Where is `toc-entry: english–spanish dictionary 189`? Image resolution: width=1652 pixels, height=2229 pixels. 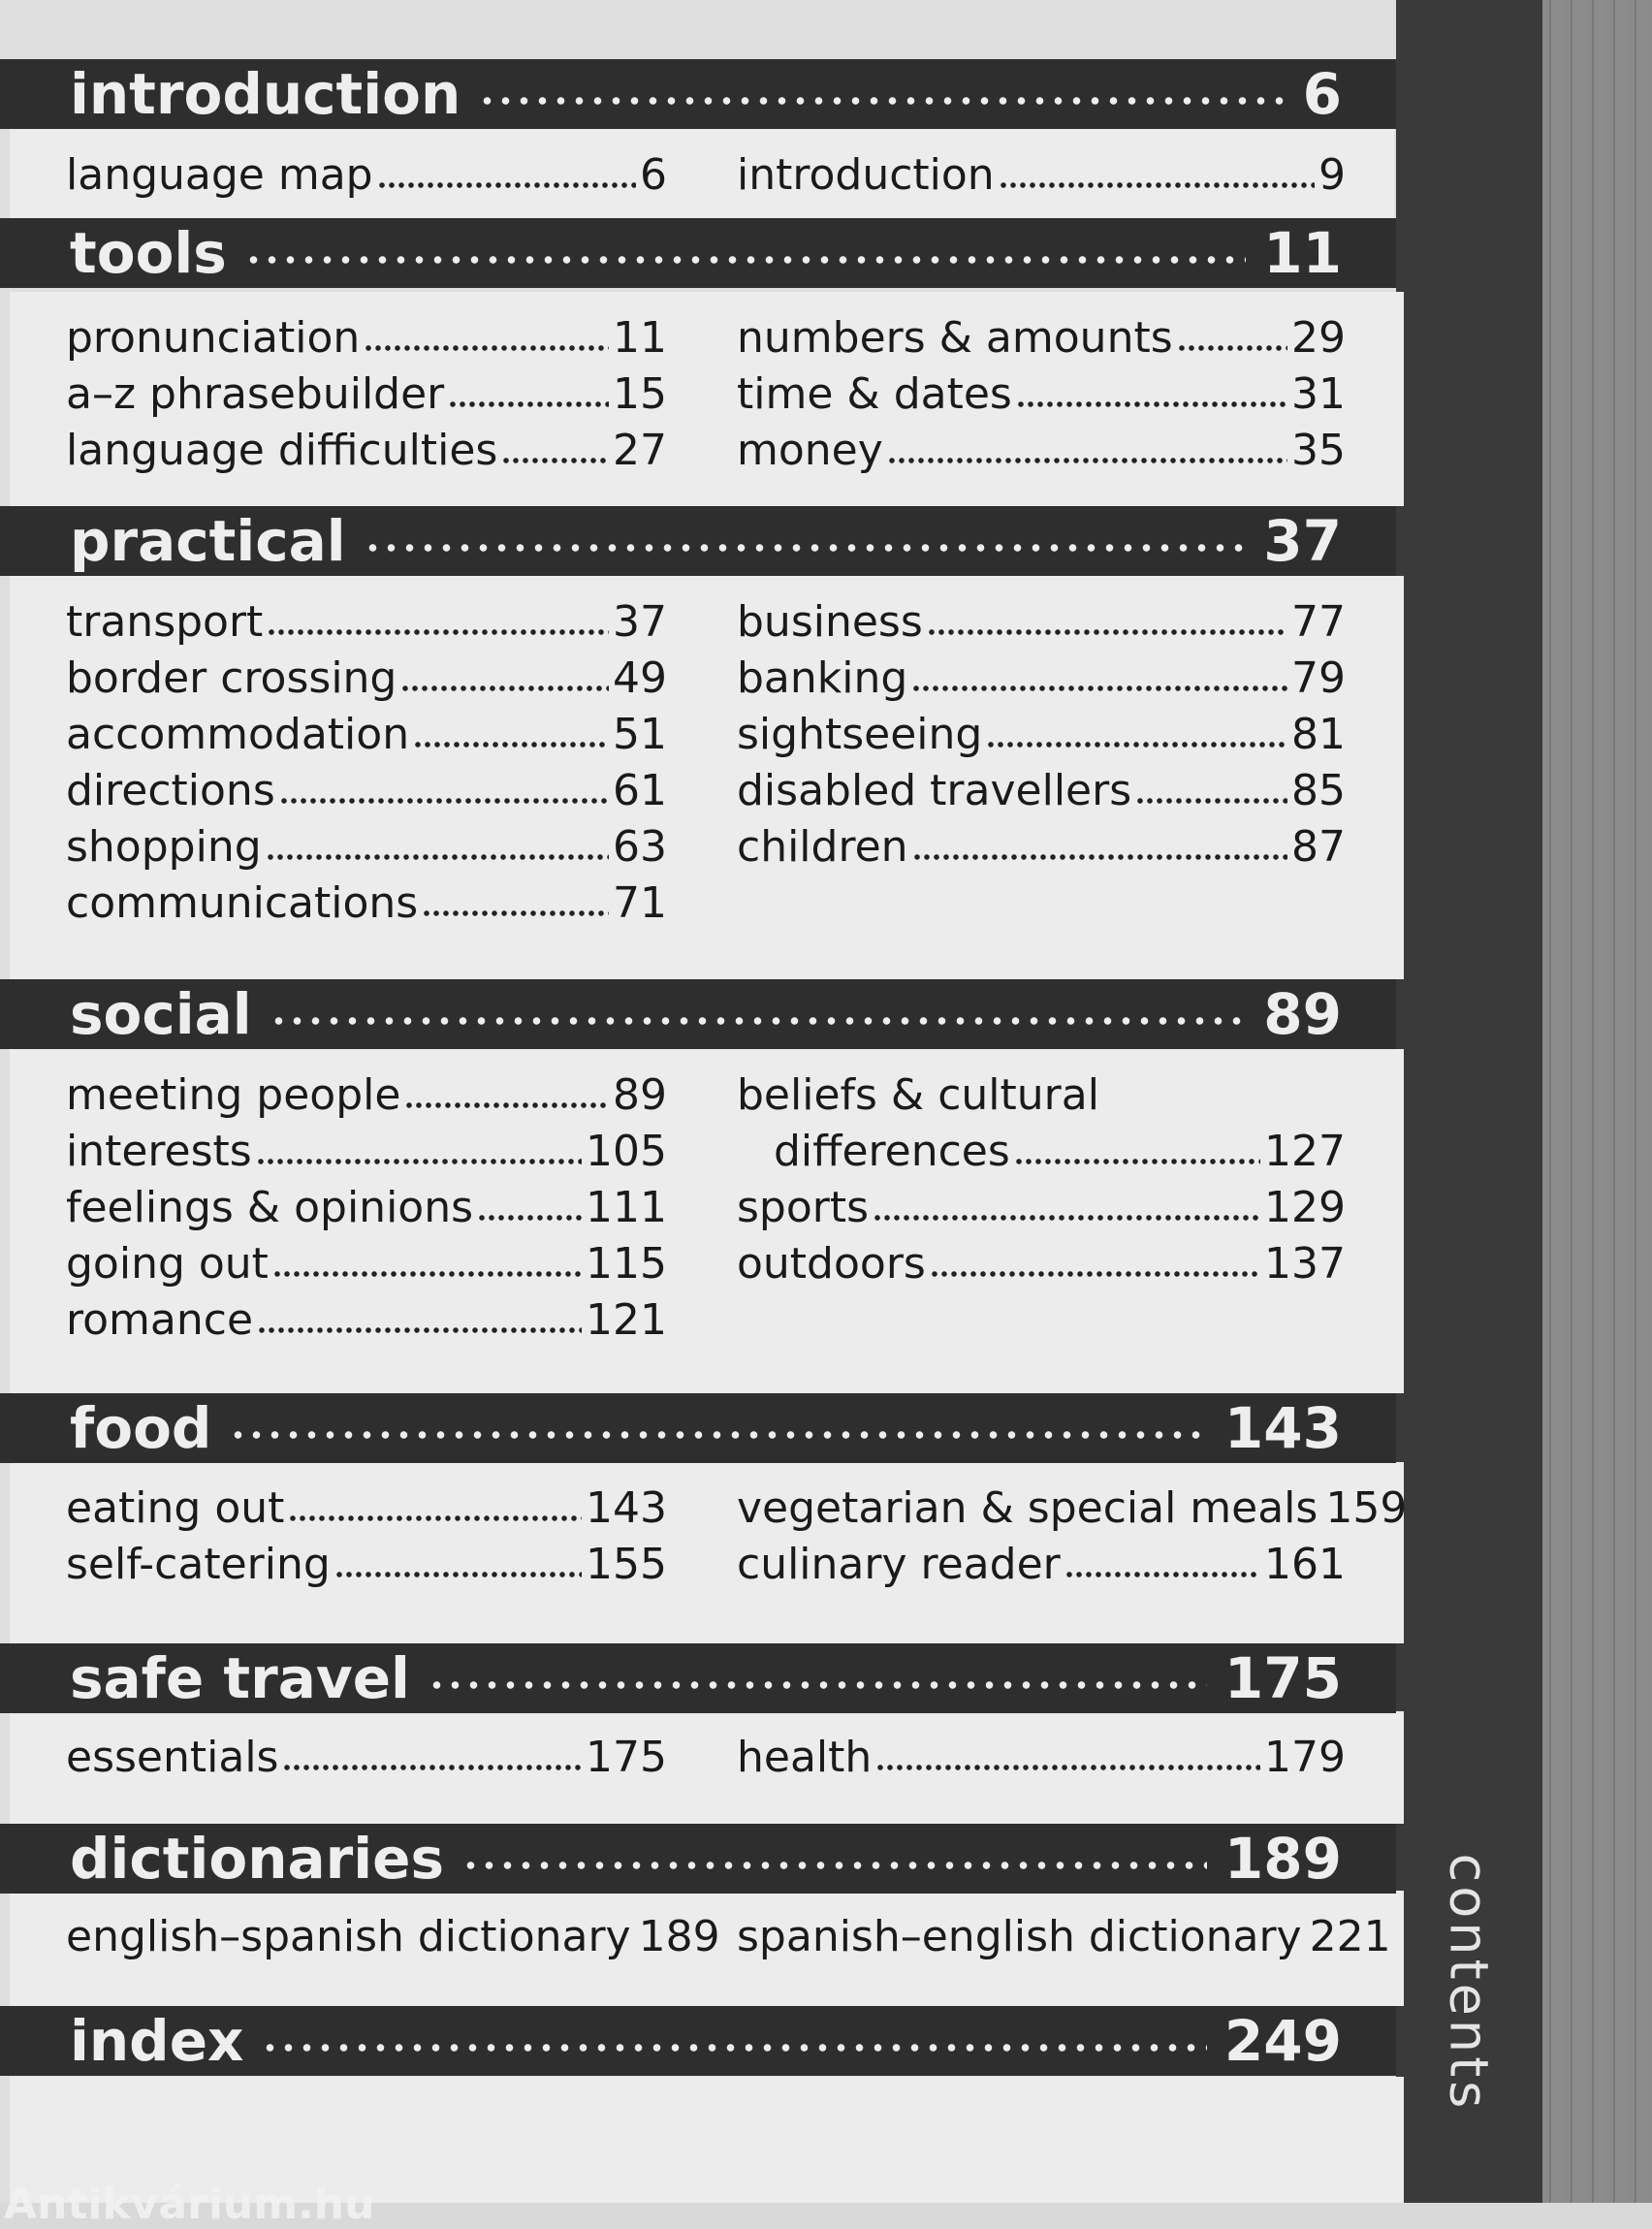
toc-entry: english–spanish dictionary 189 is located at coordinates (393, 1940).